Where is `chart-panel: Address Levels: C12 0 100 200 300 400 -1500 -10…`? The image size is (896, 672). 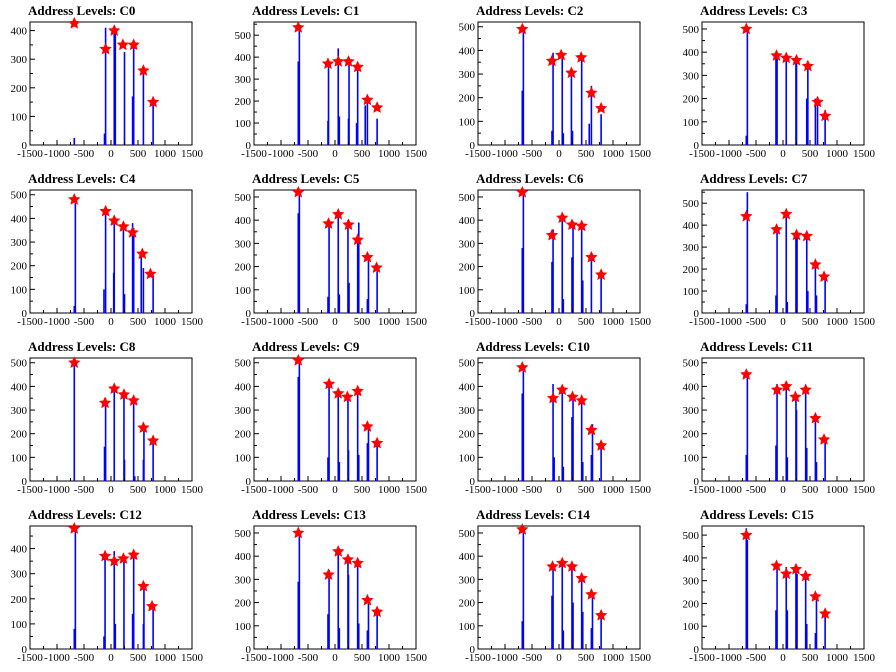
chart-panel: Address Levels: C12 0 100 200 300 400 -1500 -10… is located at coordinates (107, 585).